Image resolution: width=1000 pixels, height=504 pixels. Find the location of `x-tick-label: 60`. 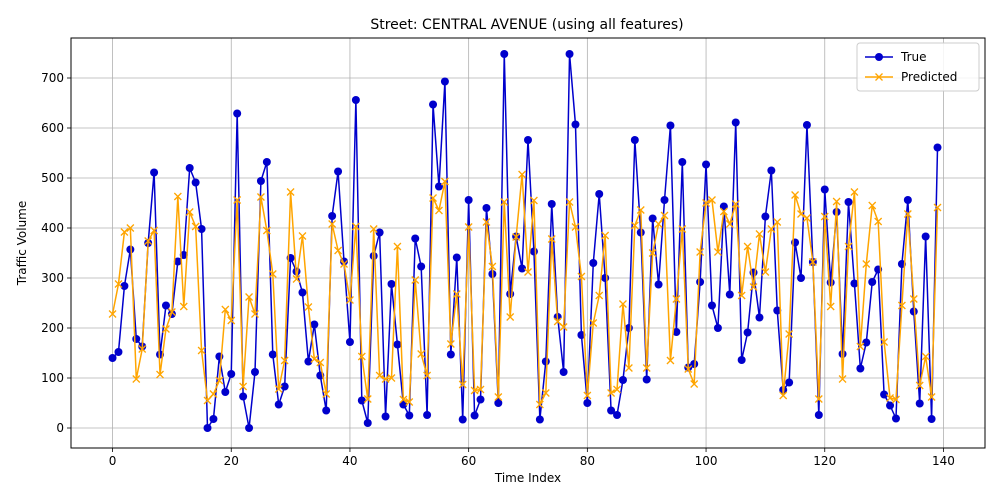

x-tick-label: 60 is located at coordinates (468, 461).